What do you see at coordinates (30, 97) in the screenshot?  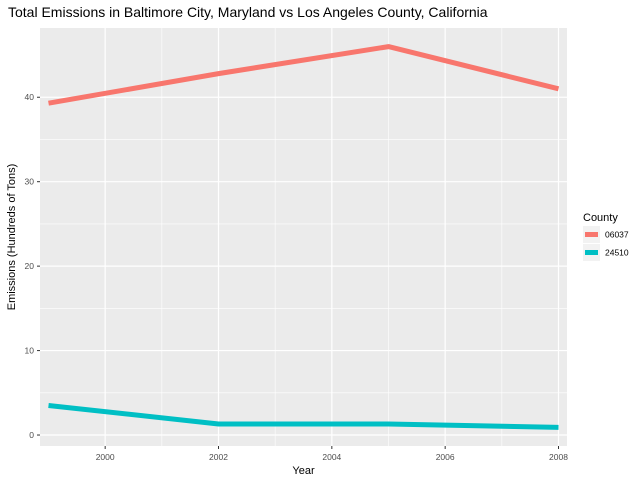 I see `y-tick-label: 40` at bounding box center [30, 97].